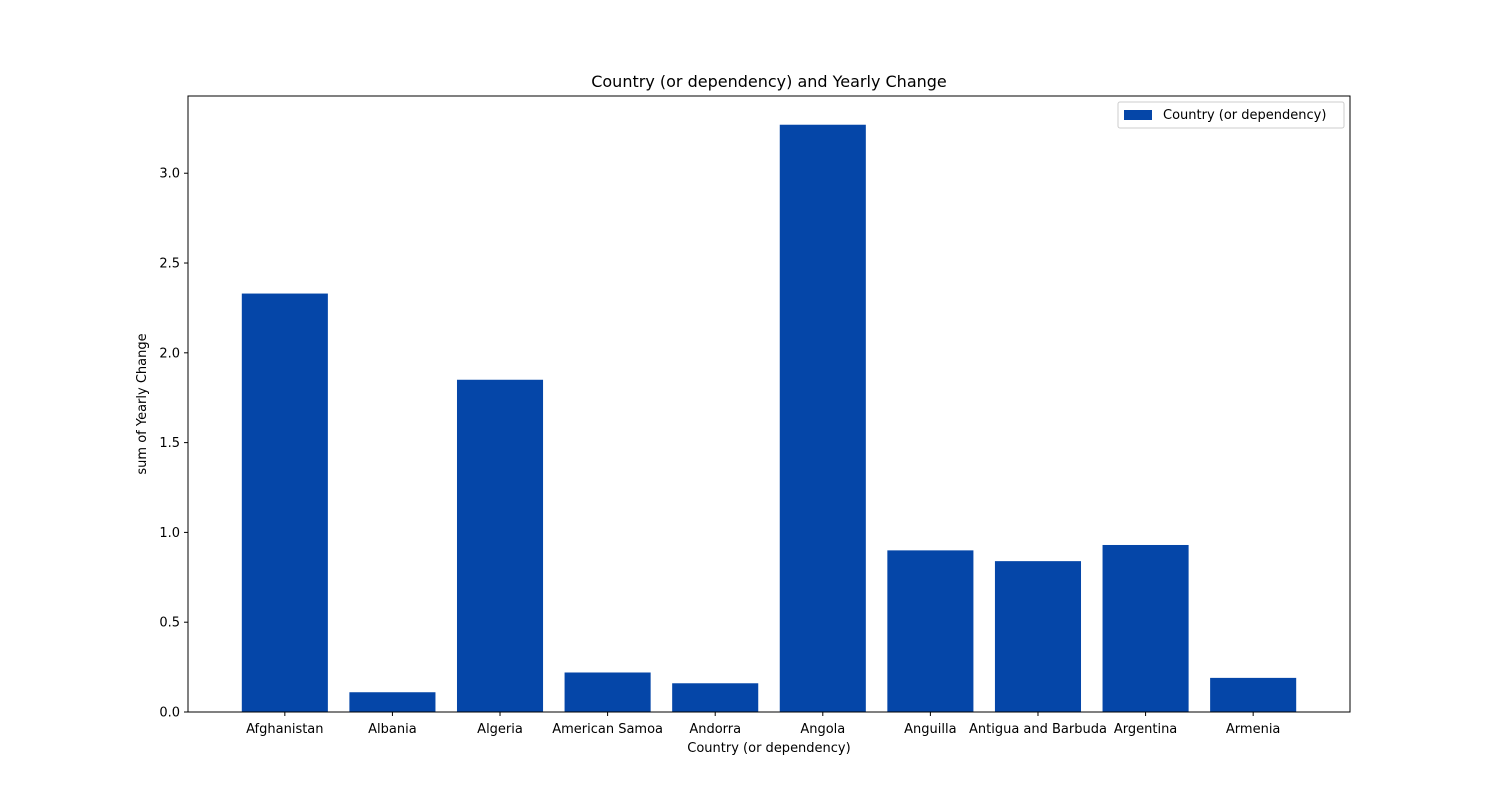 The height and width of the screenshot is (800, 1500). I want to click on bar-afghanistan, so click(284, 502).